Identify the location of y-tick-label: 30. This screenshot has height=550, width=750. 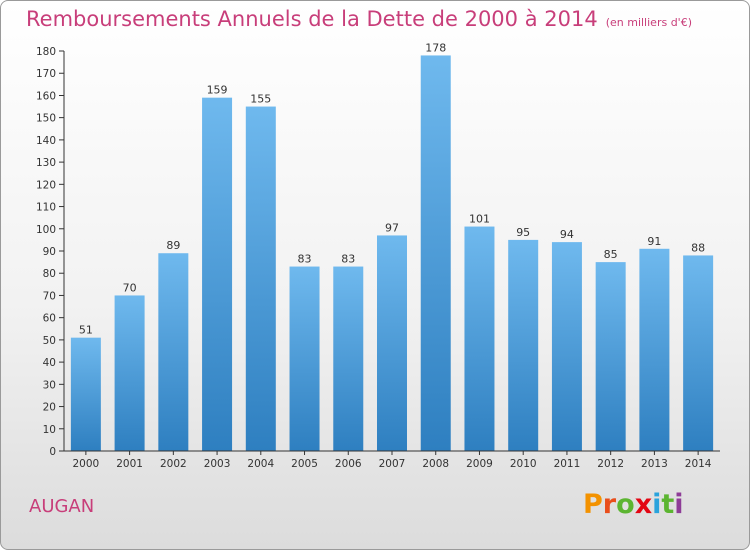
(49, 385).